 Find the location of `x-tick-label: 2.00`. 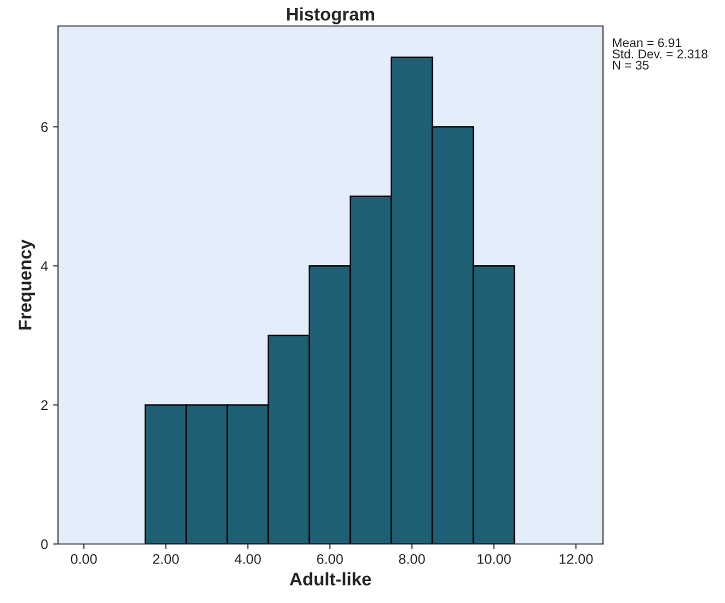

x-tick-label: 2.00 is located at coordinates (166, 559).